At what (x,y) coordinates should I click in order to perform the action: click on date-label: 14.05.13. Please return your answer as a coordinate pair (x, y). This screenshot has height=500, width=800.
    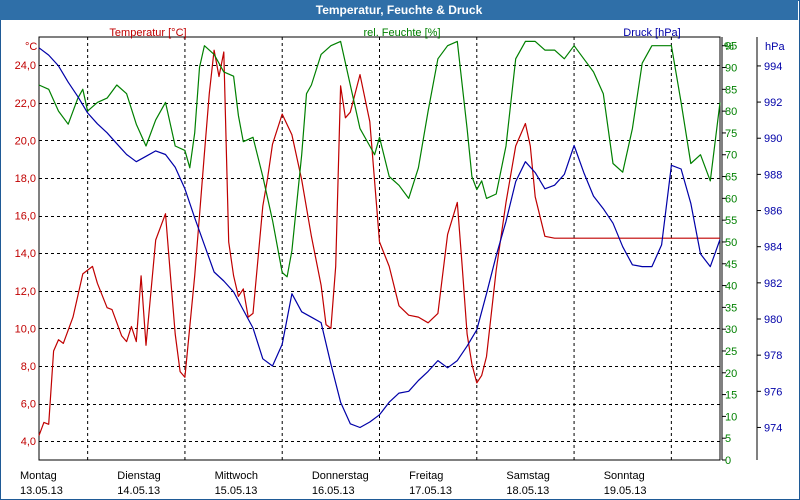
    Looking at the image, I should click on (138, 491).